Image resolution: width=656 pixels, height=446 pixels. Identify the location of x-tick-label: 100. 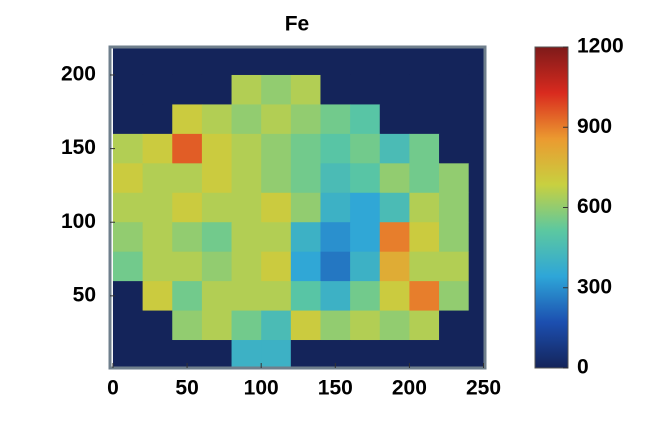
(261, 388).